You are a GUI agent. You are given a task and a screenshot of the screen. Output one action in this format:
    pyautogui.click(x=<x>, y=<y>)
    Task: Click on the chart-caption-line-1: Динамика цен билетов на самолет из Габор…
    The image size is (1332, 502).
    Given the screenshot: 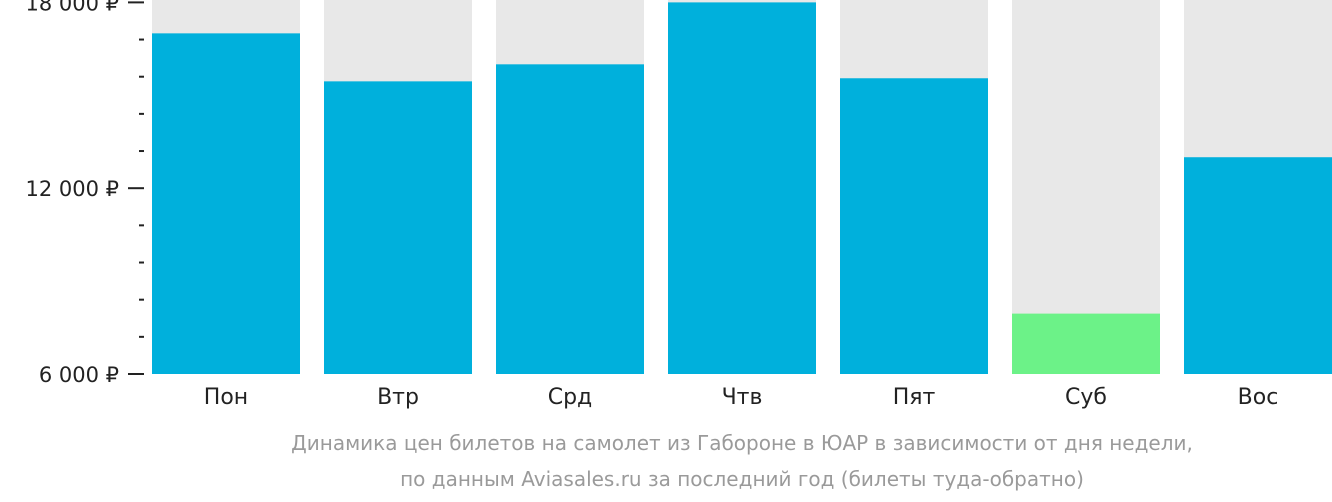 What is the action you would take?
    pyautogui.click(x=742, y=443)
    